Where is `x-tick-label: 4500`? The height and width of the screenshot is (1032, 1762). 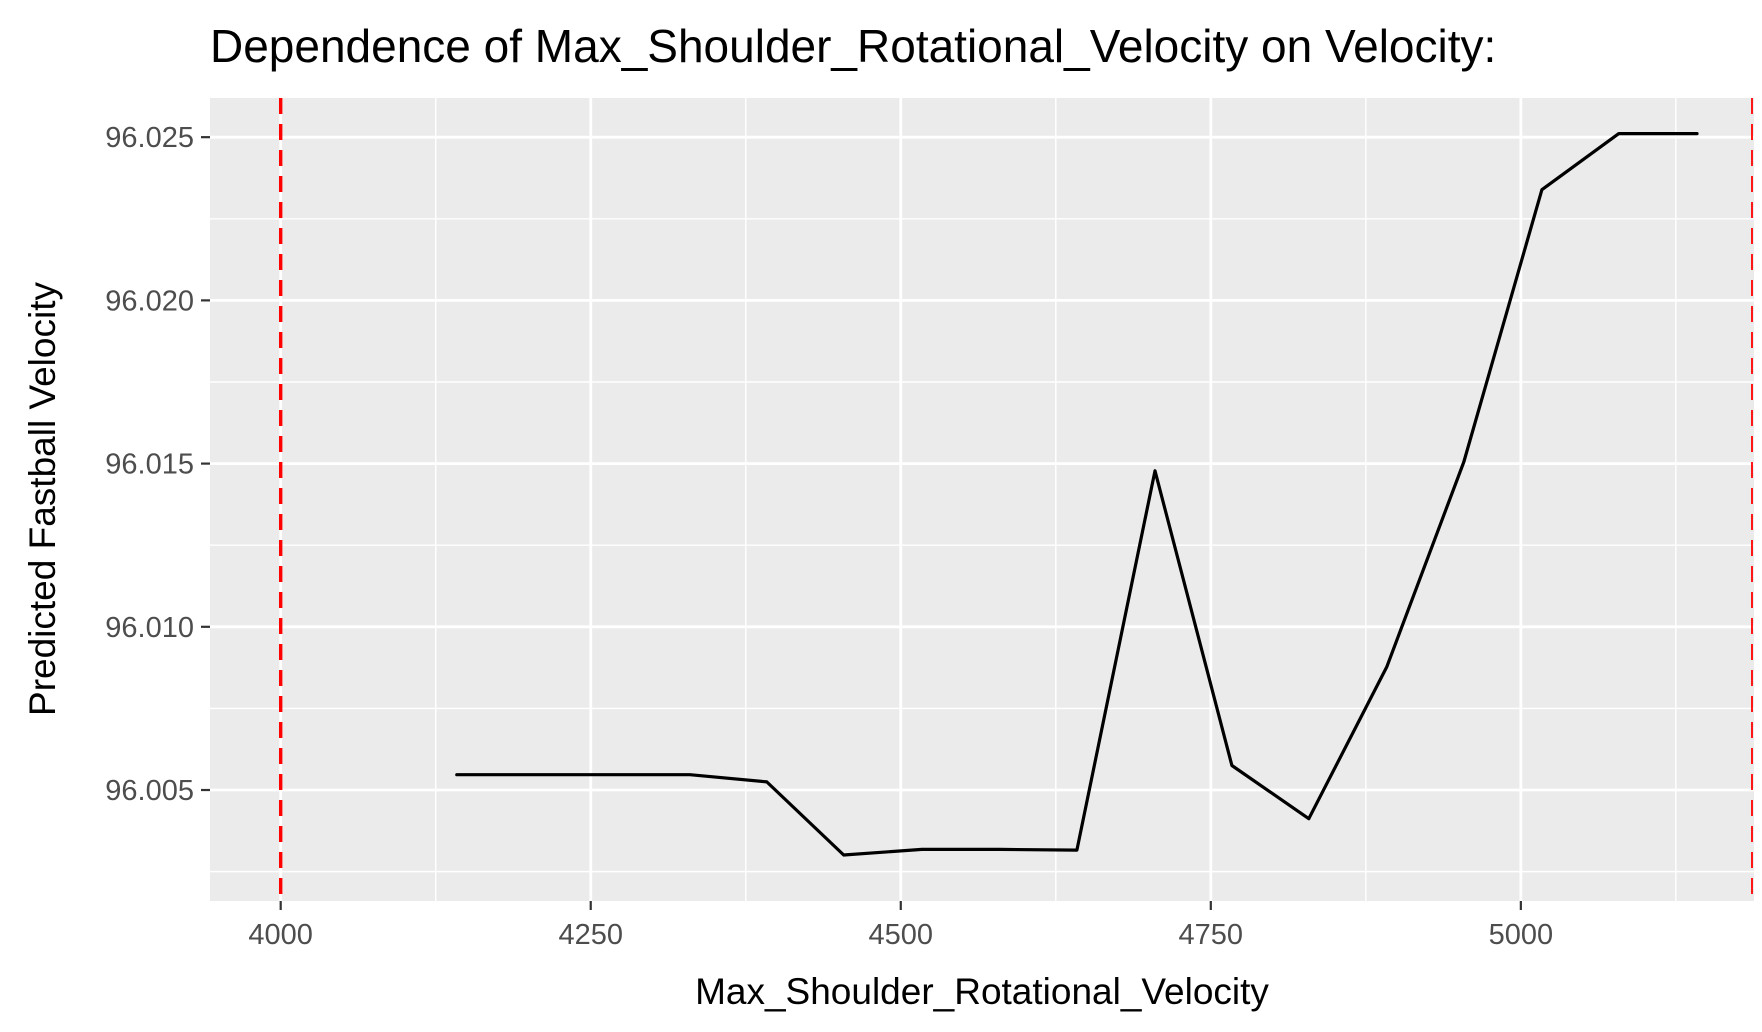
x-tick-label: 4500 is located at coordinates (901, 935).